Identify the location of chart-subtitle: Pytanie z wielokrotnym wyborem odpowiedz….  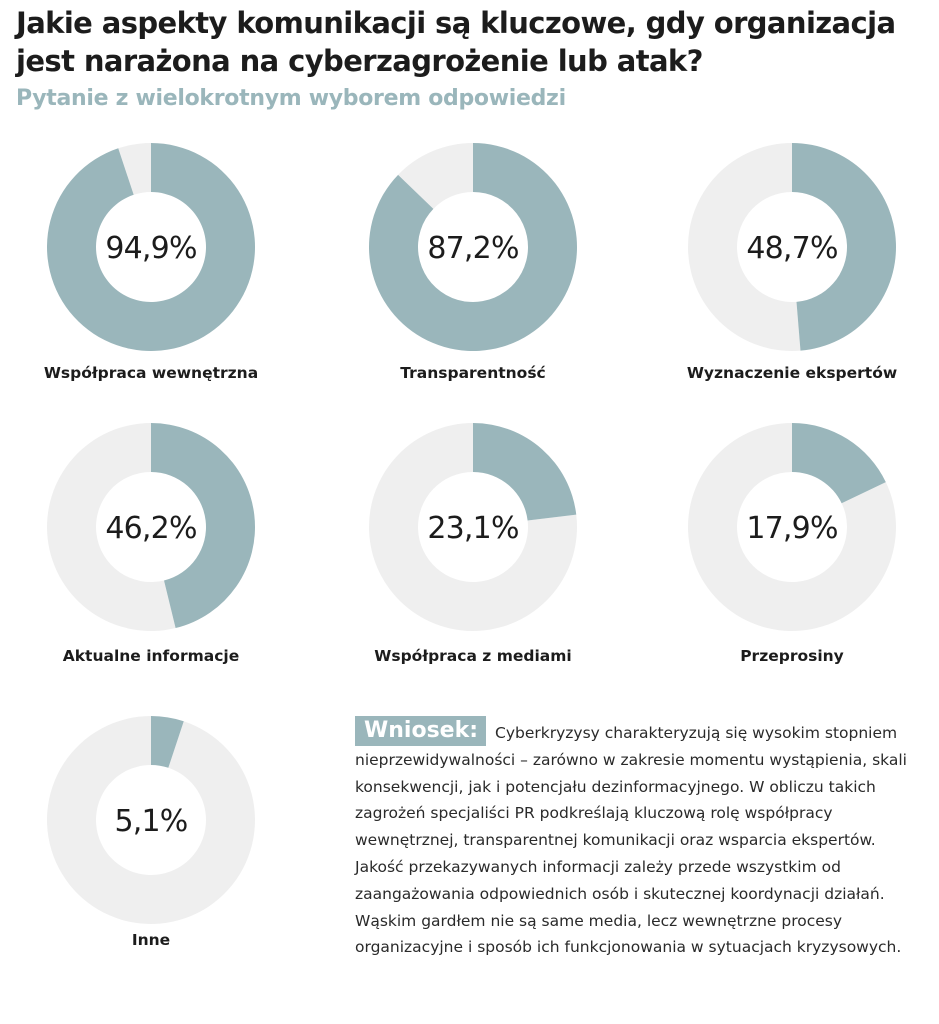
(291, 98).